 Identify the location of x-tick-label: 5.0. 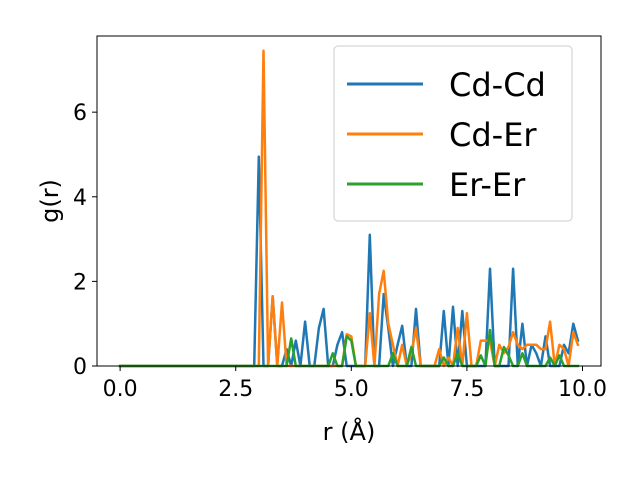
(351, 389).